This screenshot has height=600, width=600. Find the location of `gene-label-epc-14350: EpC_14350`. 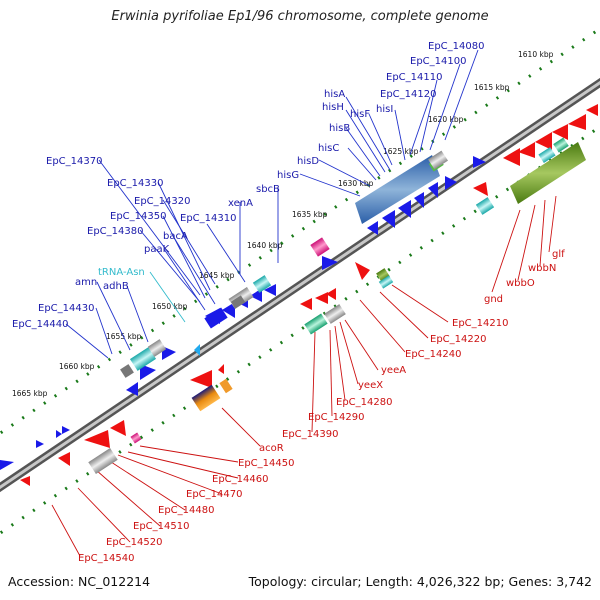

gene-label-epc-14350: EpC_14350 is located at coordinates (138, 216).